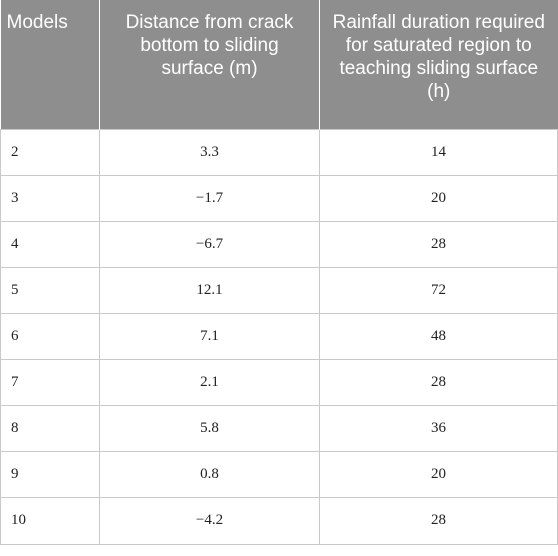 Image resolution: width=558 pixels, height=556 pixels. I want to click on table-row: 2 3.3 14, so click(279, 152).